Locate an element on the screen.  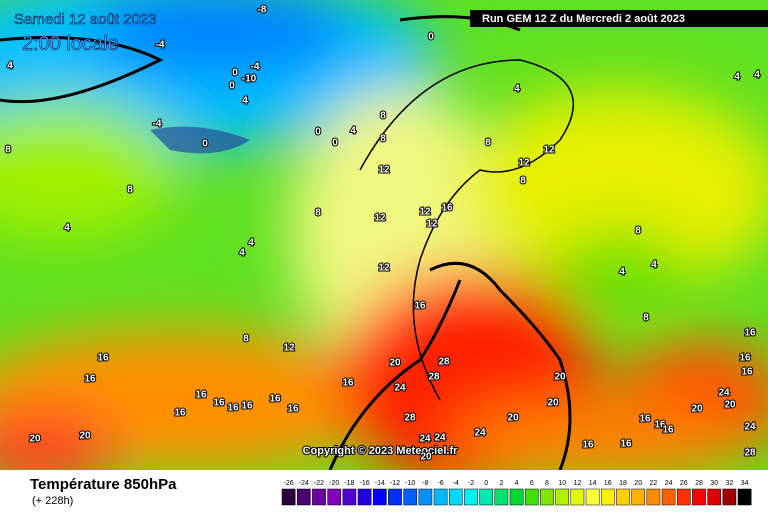
colorbar-label: -10 is located at coordinates (410, 483).